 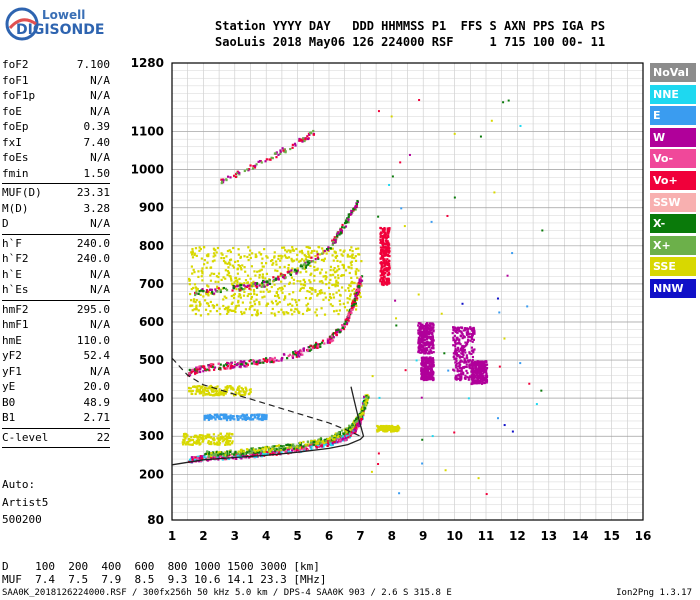 What do you see at coordinates (56, 342) in the screenshot?
I see `param-row-hme: hmE 110.0` at bounding box center [56, 342].